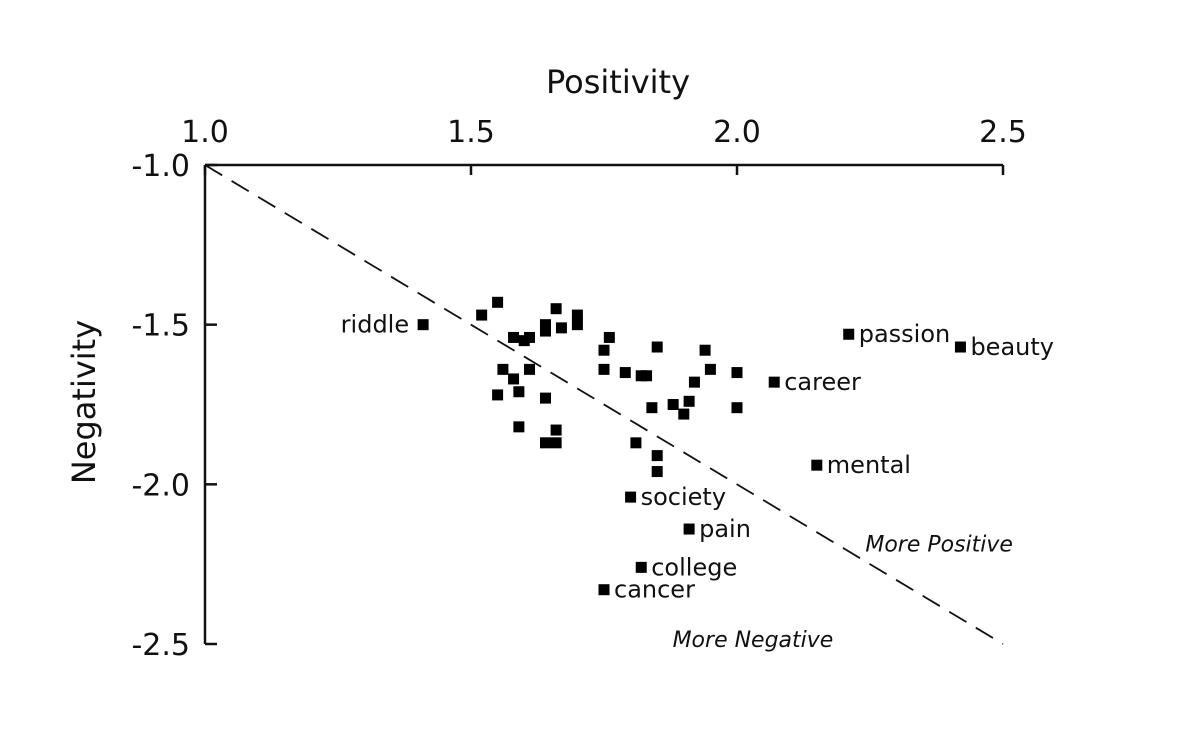 The height and width of the screenshot is (750, 1200). What do you see at coordinates (817, 465) in the screenshot?
I see `data-point-mental` at bounding box center [817, 465].